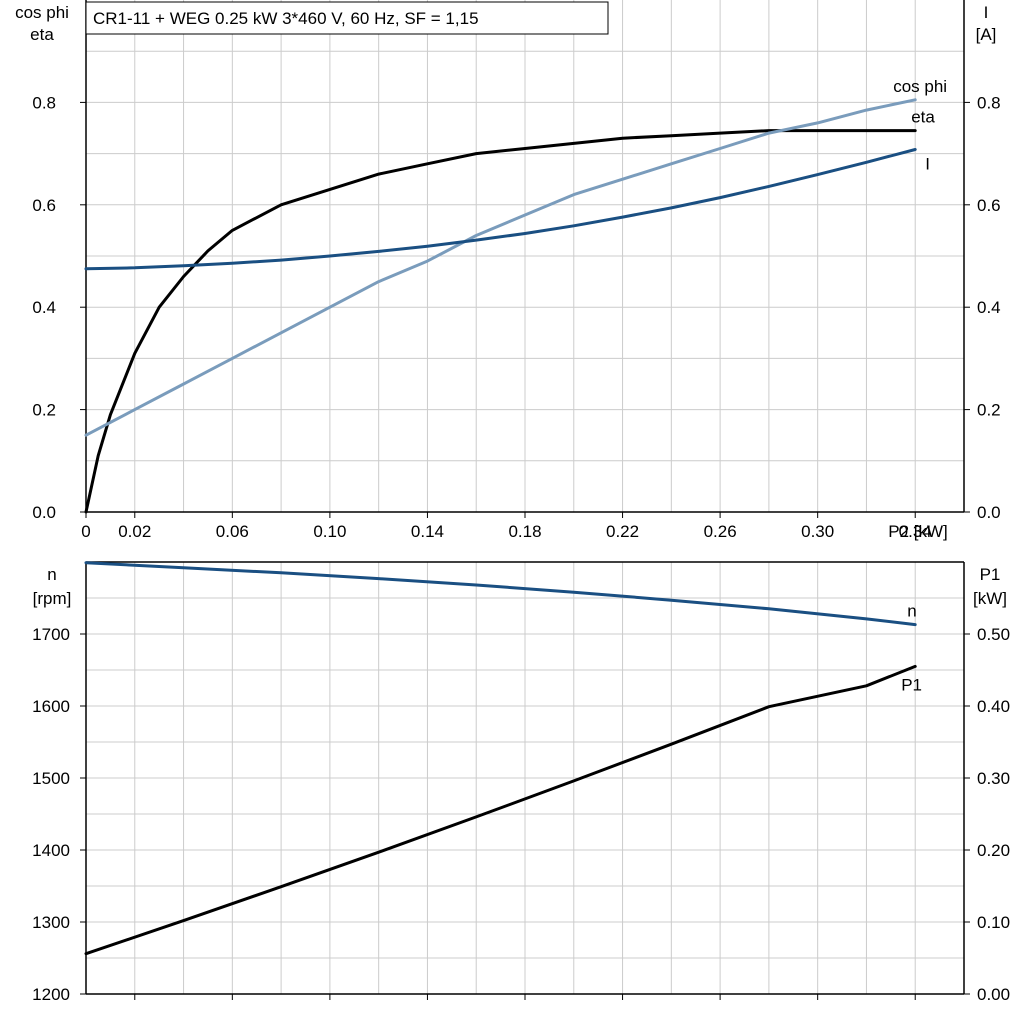  What do you see at coordinates (500, 209) in the screenshot?
I see `series-line-i` at bounding box center [500, 209].